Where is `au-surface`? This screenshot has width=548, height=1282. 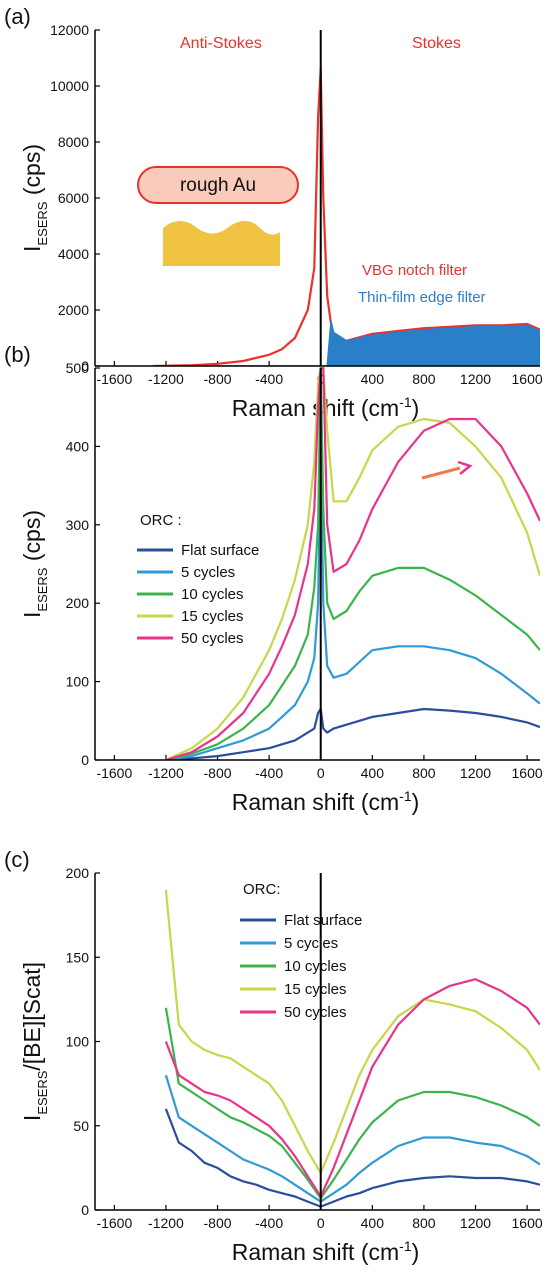
au-surface is located at coordinates (221, 243).